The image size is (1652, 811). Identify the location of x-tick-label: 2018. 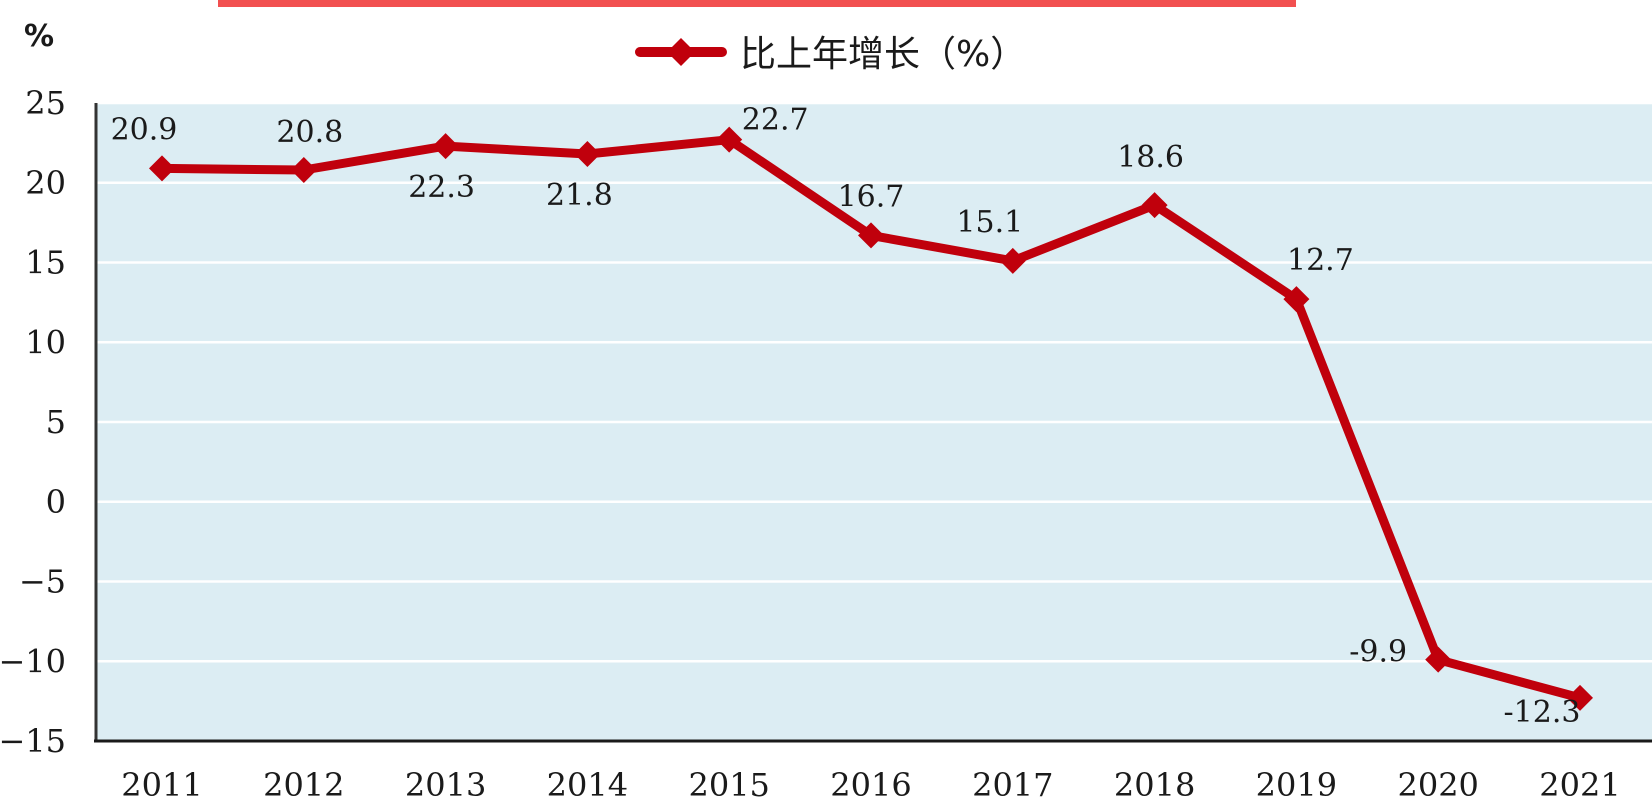
(1154, 785).